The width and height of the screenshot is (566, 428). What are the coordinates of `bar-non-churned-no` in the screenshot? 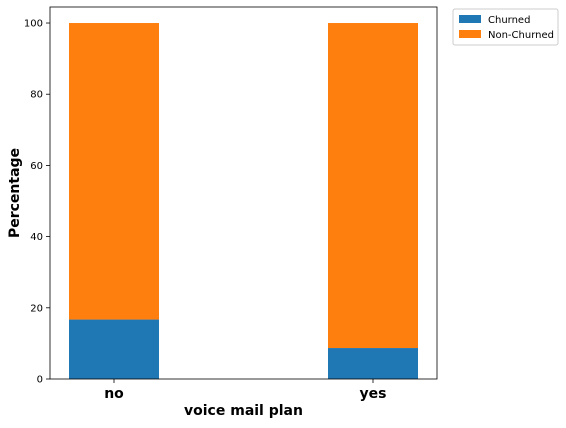 It's located at (114, 171).